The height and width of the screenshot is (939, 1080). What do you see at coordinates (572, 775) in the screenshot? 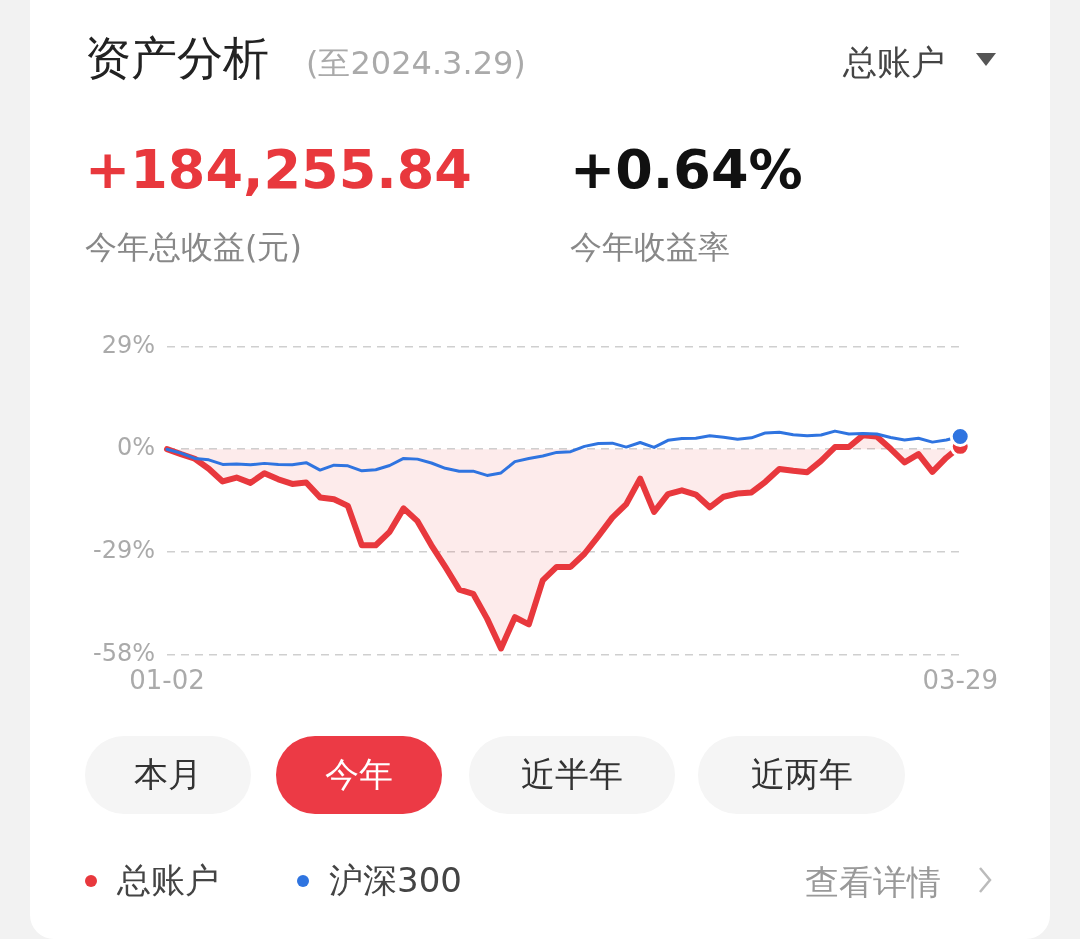
I see `text: 近半年` at bounding box center [572, 775].